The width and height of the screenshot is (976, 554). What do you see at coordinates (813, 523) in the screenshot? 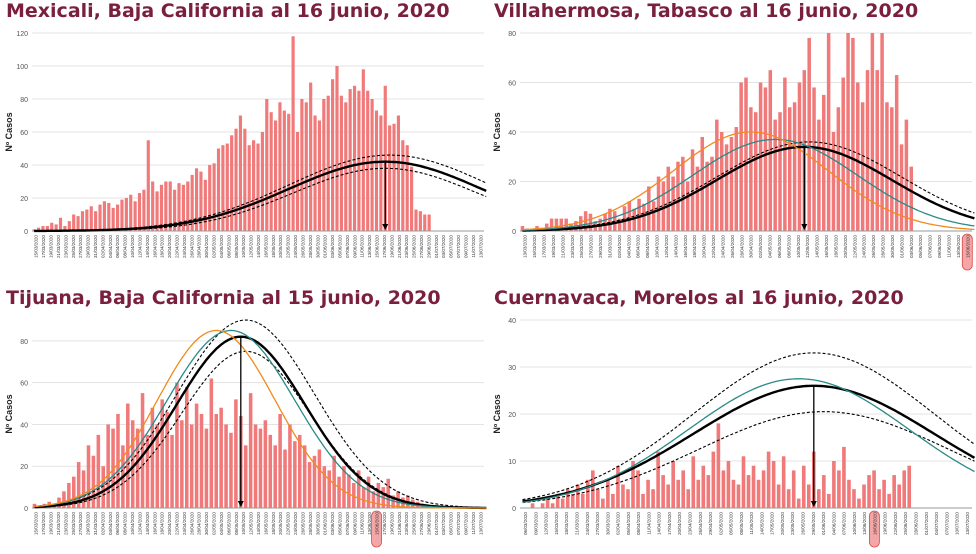
I see `x-tick-label: 29/05/2020` at bounding box center [813, 523].